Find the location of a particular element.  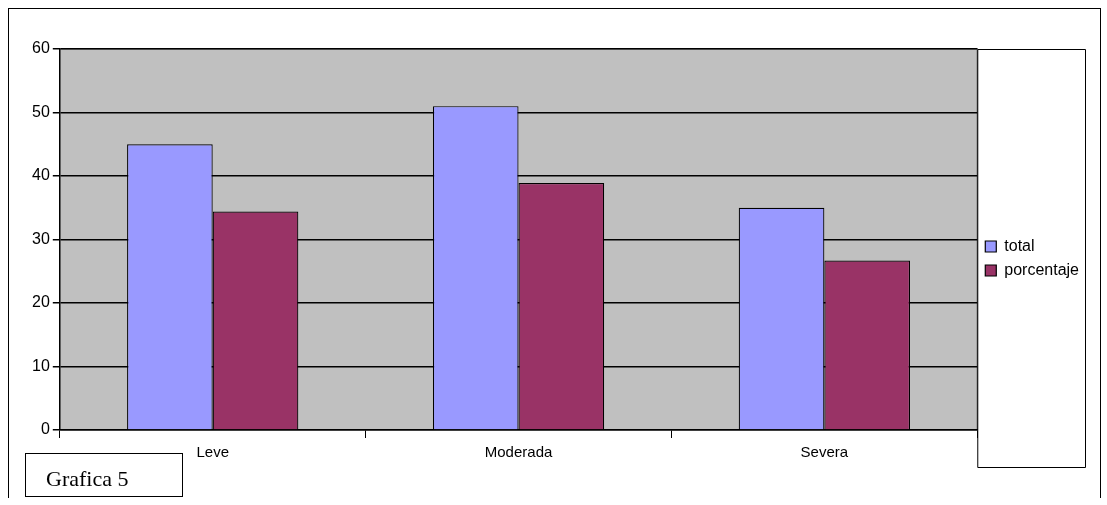

x-tick-label: Moderada is located at coordinates (518, 452).